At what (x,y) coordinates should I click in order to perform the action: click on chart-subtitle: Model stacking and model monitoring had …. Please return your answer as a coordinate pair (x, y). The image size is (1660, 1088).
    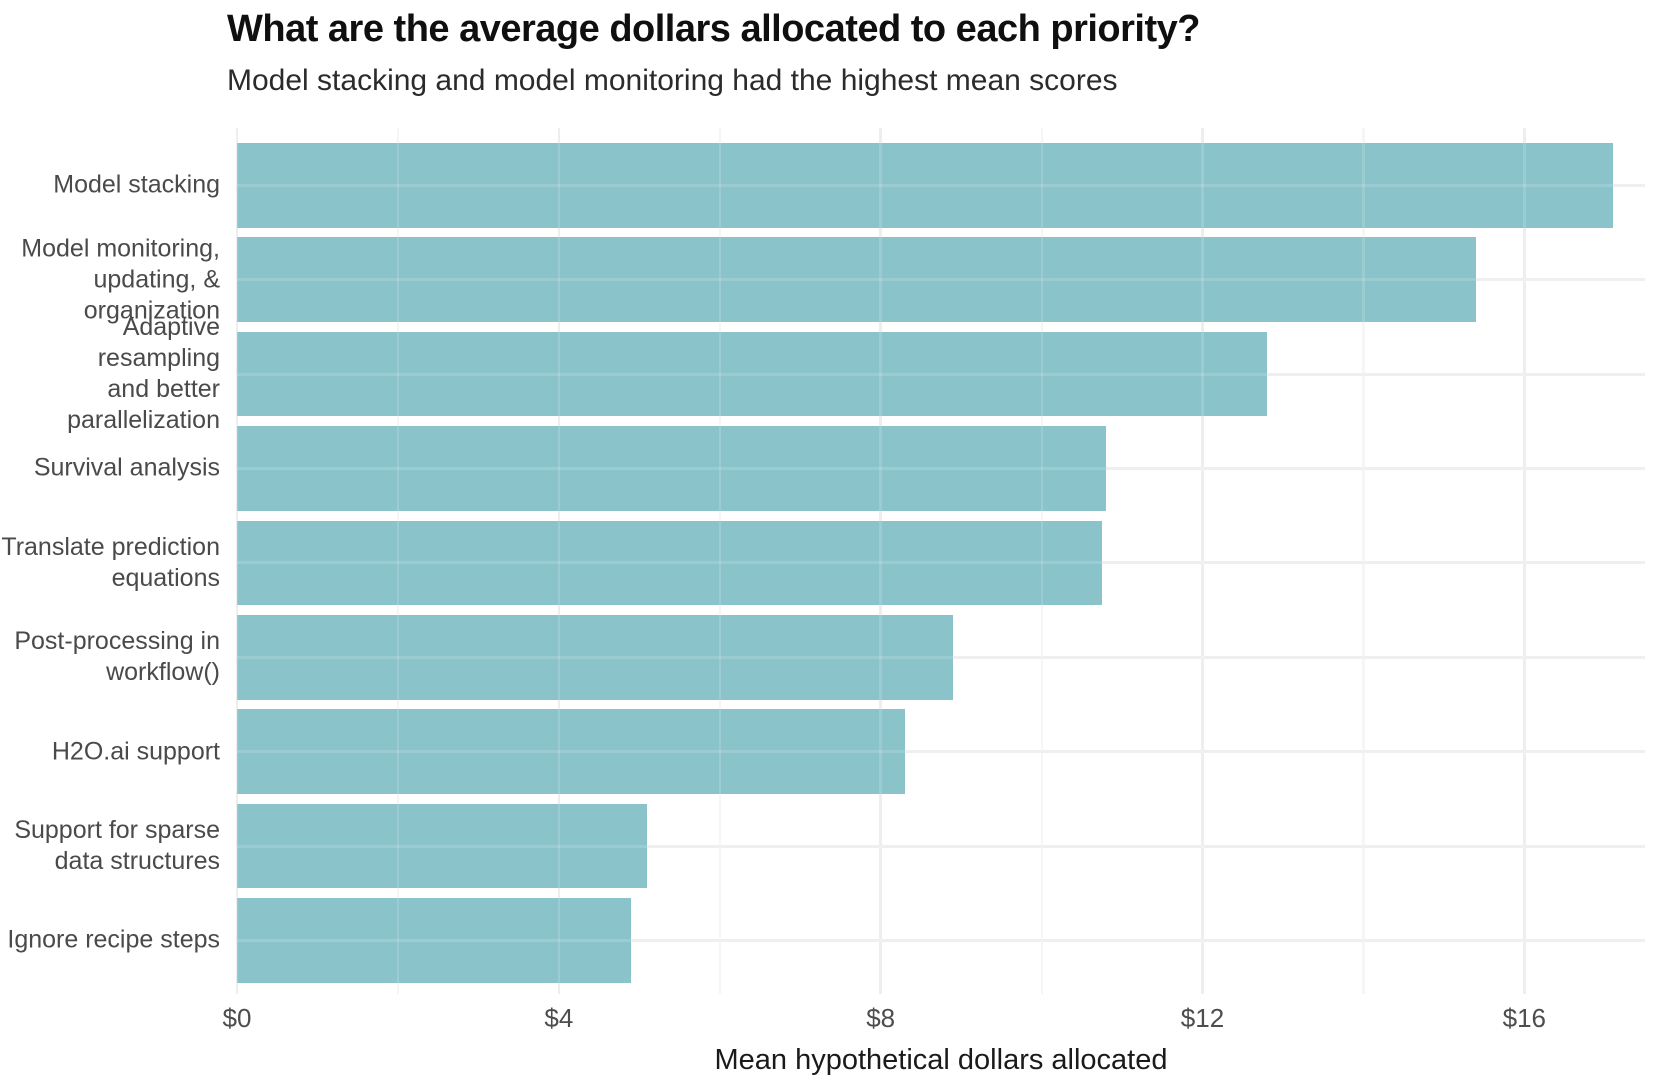
    Looking at the image, I should click on (672, 80).